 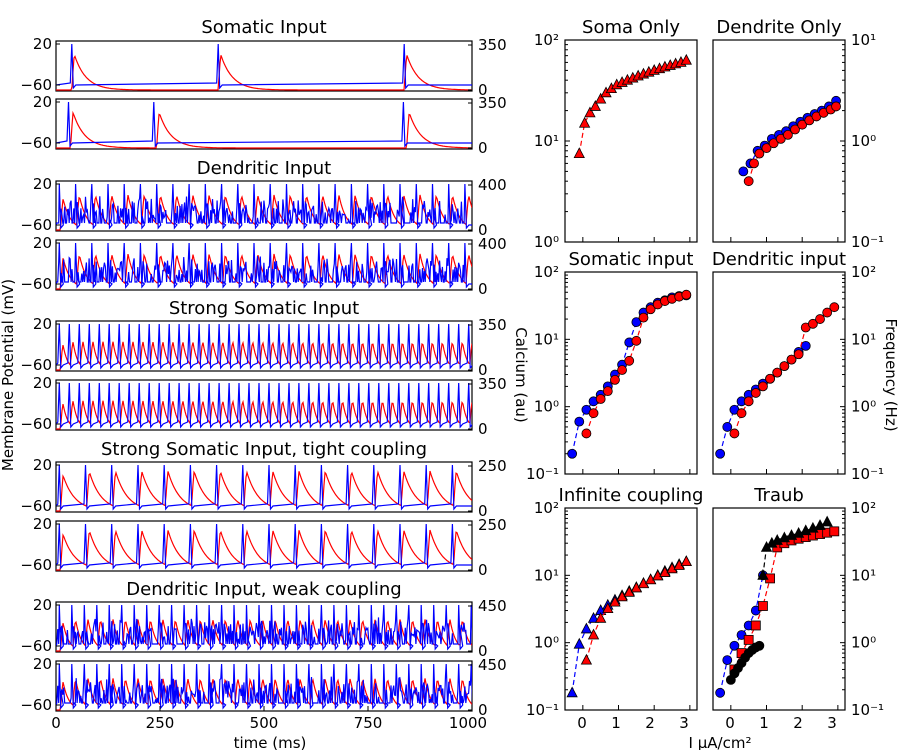 I want to click on fi-panel-group: Somatic input 10⁻¹ 10⁰ 10¹ 10², so click(x=612, y=366).